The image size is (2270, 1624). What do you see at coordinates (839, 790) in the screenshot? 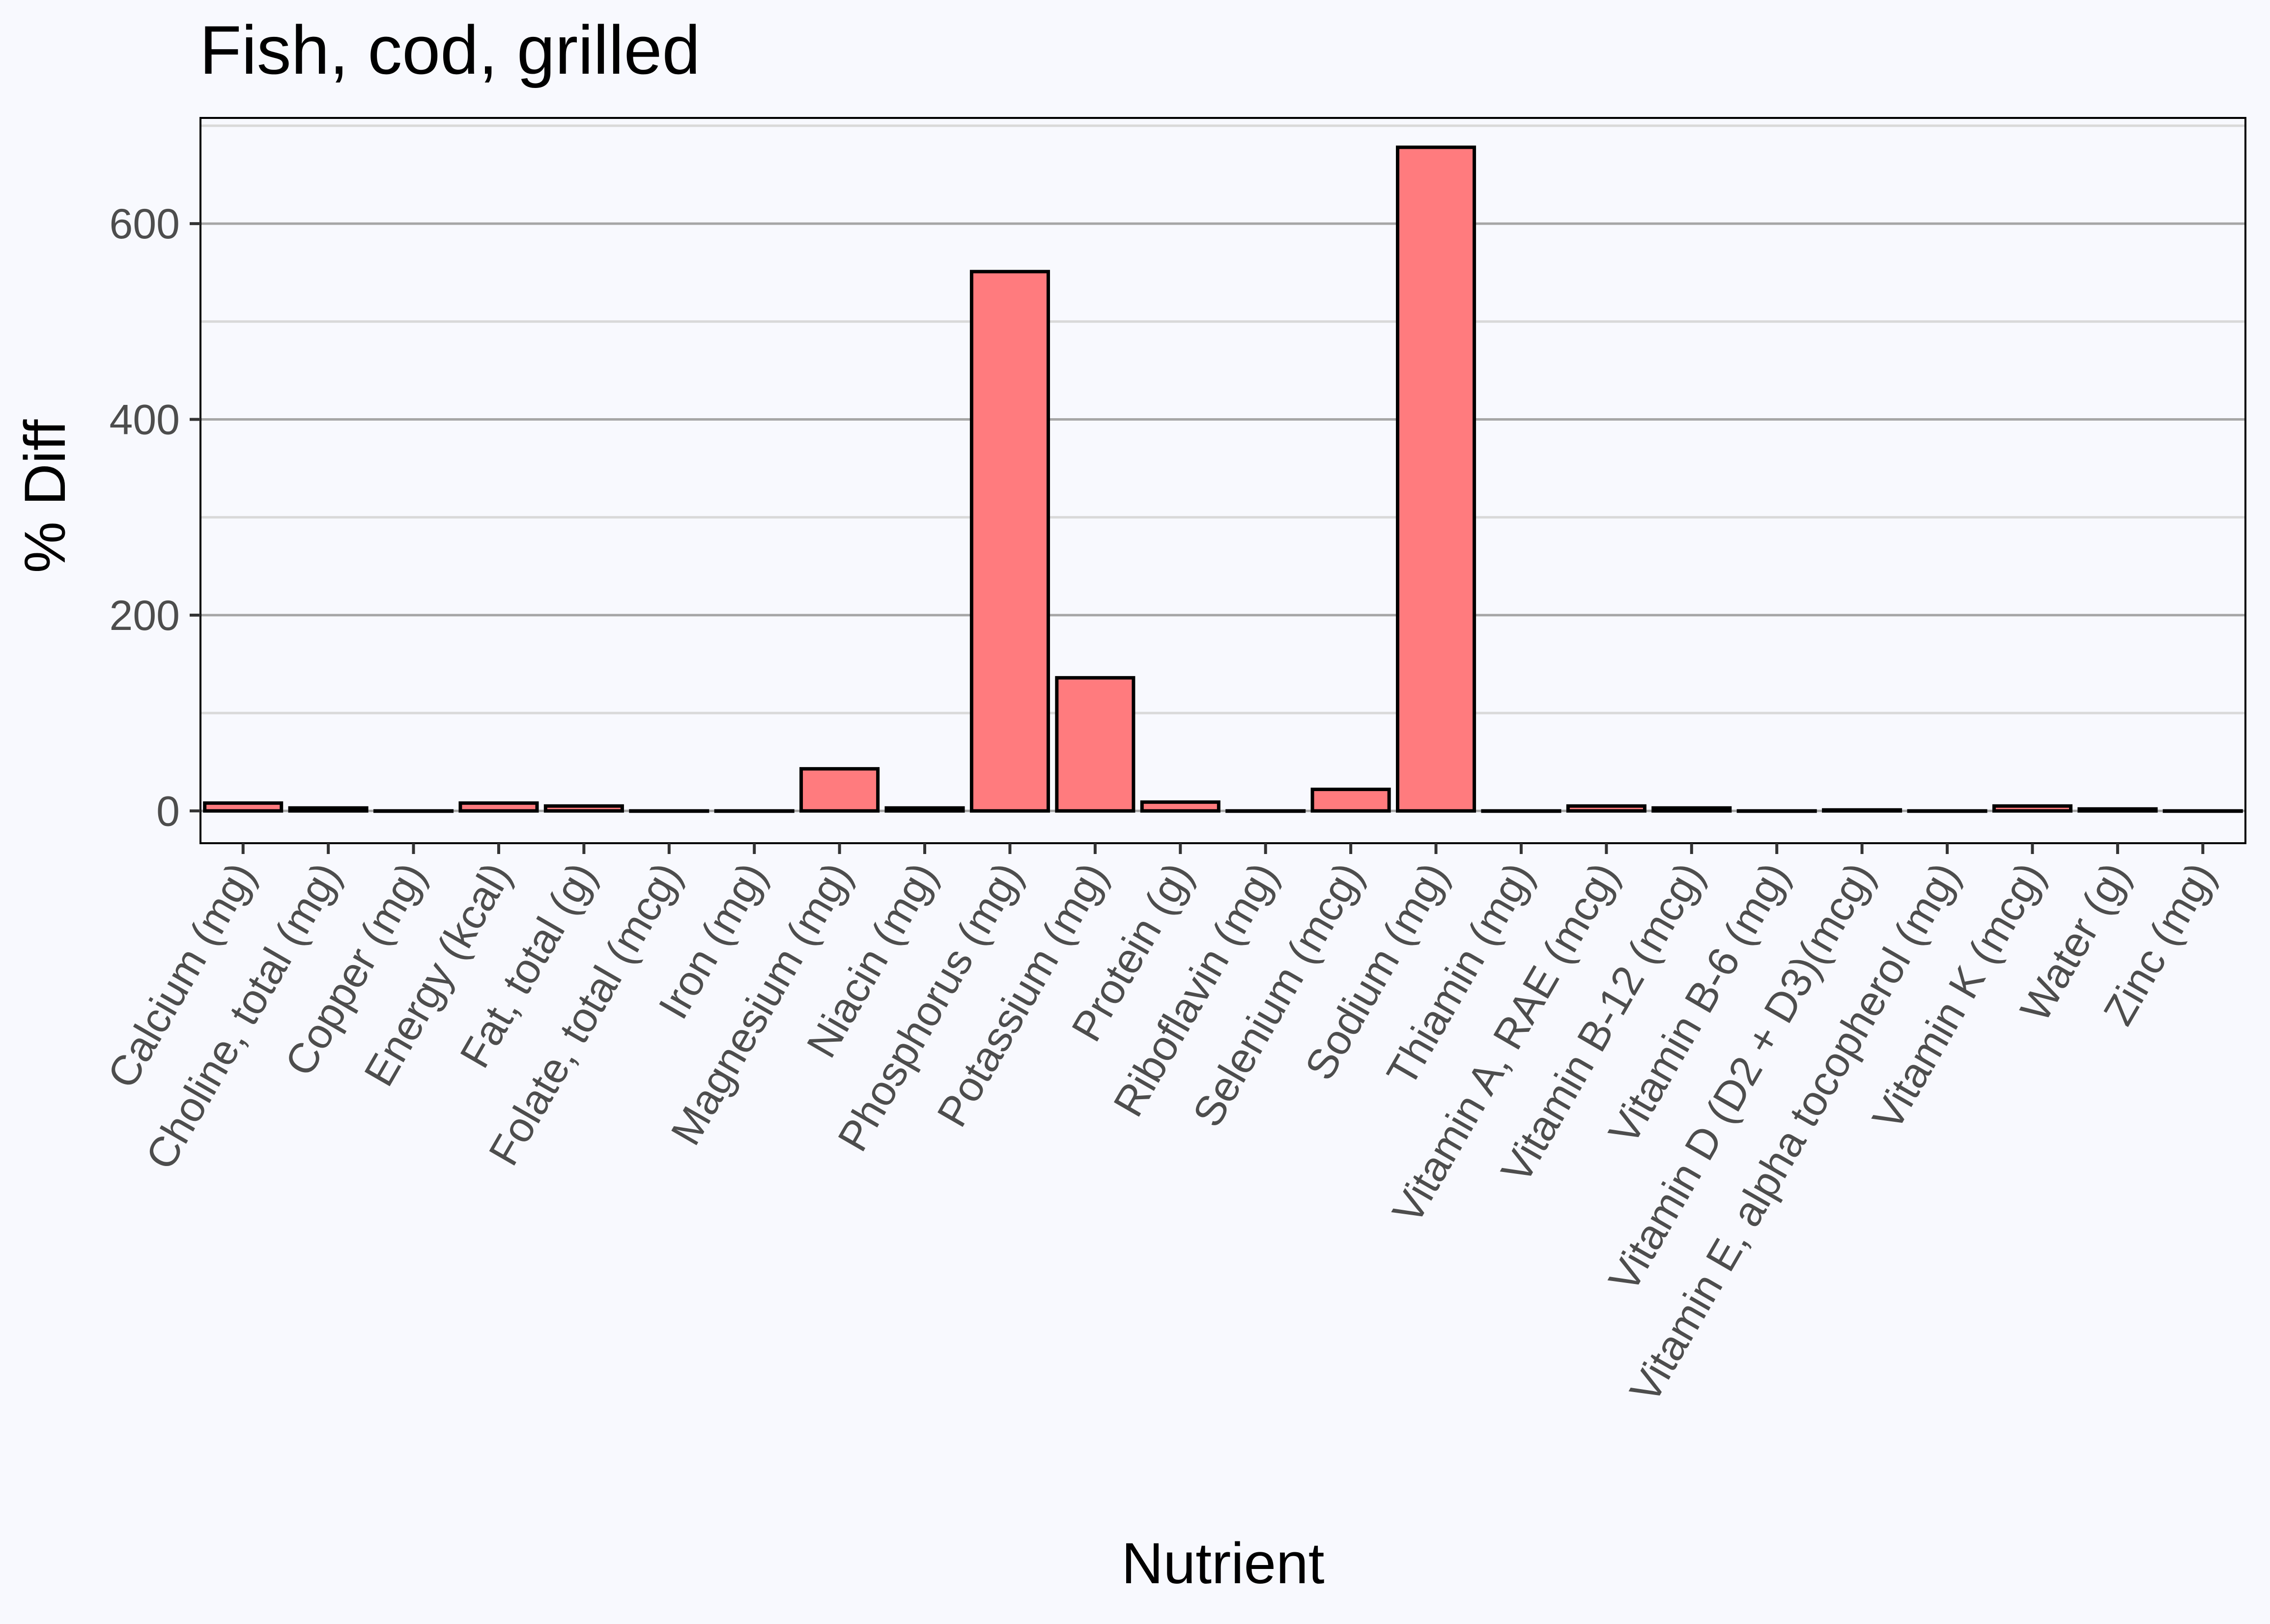
I see `bar-magnesium-mg` at bounding box center [839, 790].